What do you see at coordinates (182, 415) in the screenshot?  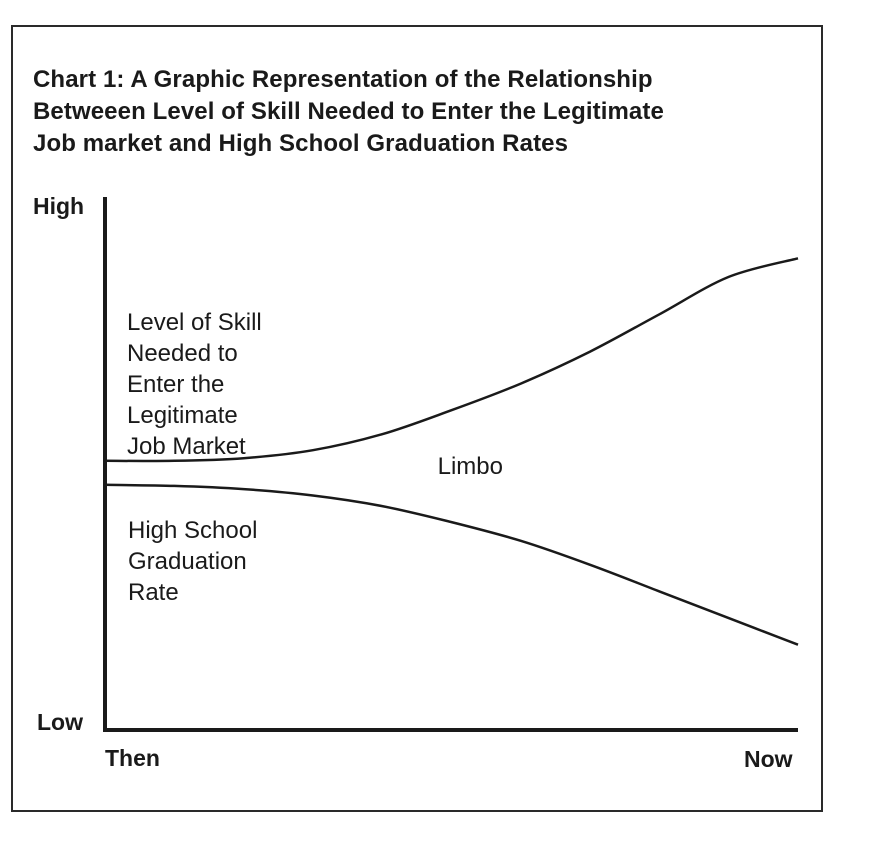 I see `series-label-level-of-skill-line-4: Legitimate` at bounding box center [182, 415].